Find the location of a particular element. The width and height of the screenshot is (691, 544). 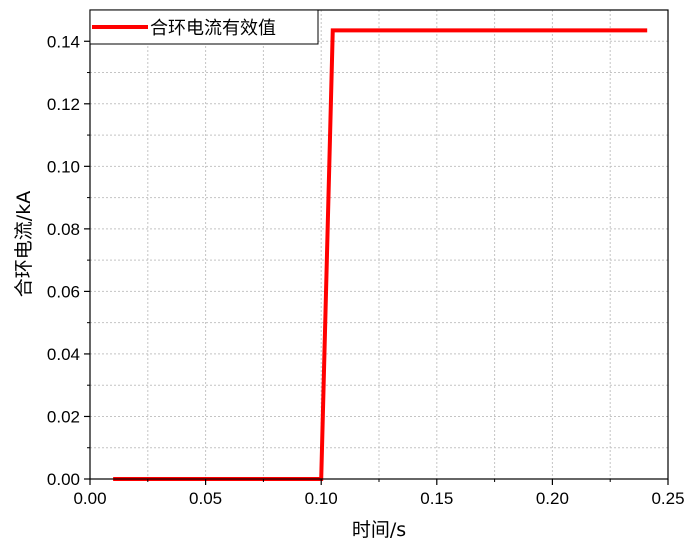

y-tick-label: 0.00 is located at coordinates (63, 479).